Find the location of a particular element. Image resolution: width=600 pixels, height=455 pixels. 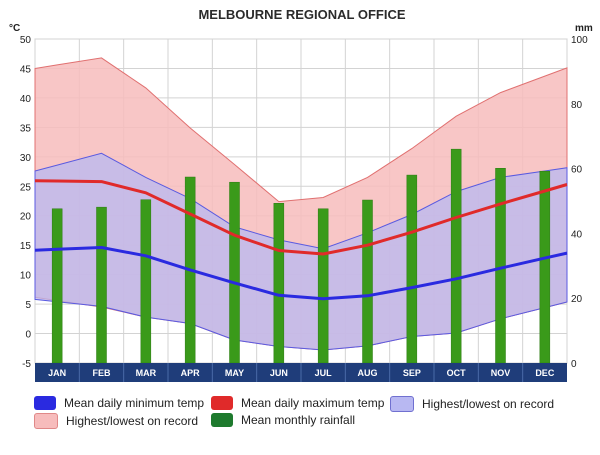

legend-rainfall: Mean monthly rainfall is located at coordinates (283, 420).